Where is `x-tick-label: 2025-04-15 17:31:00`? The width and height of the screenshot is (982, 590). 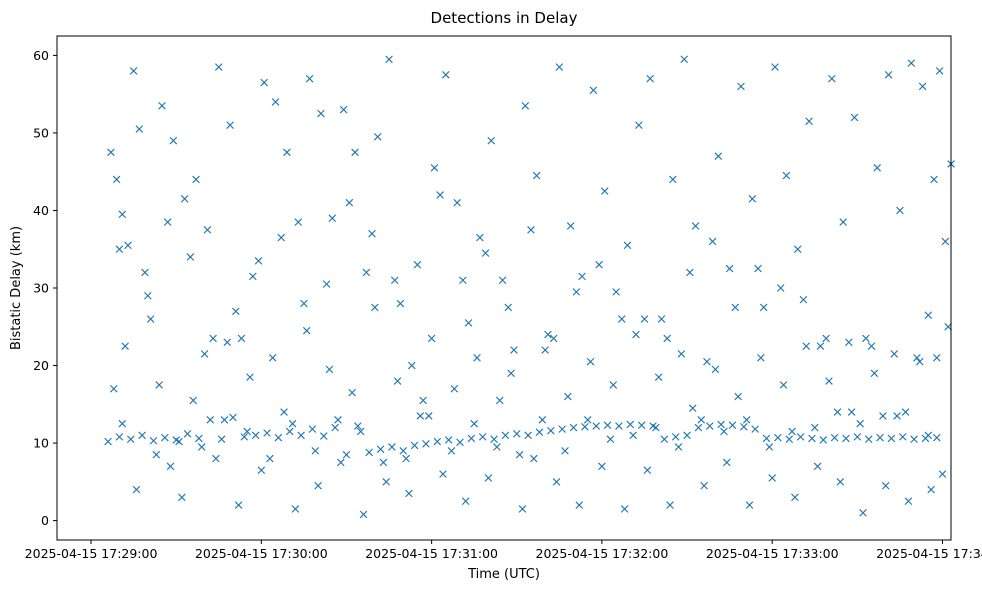 x-tick-label: 2025-04-15 17:31:00 is located at coordinates (431, 553).